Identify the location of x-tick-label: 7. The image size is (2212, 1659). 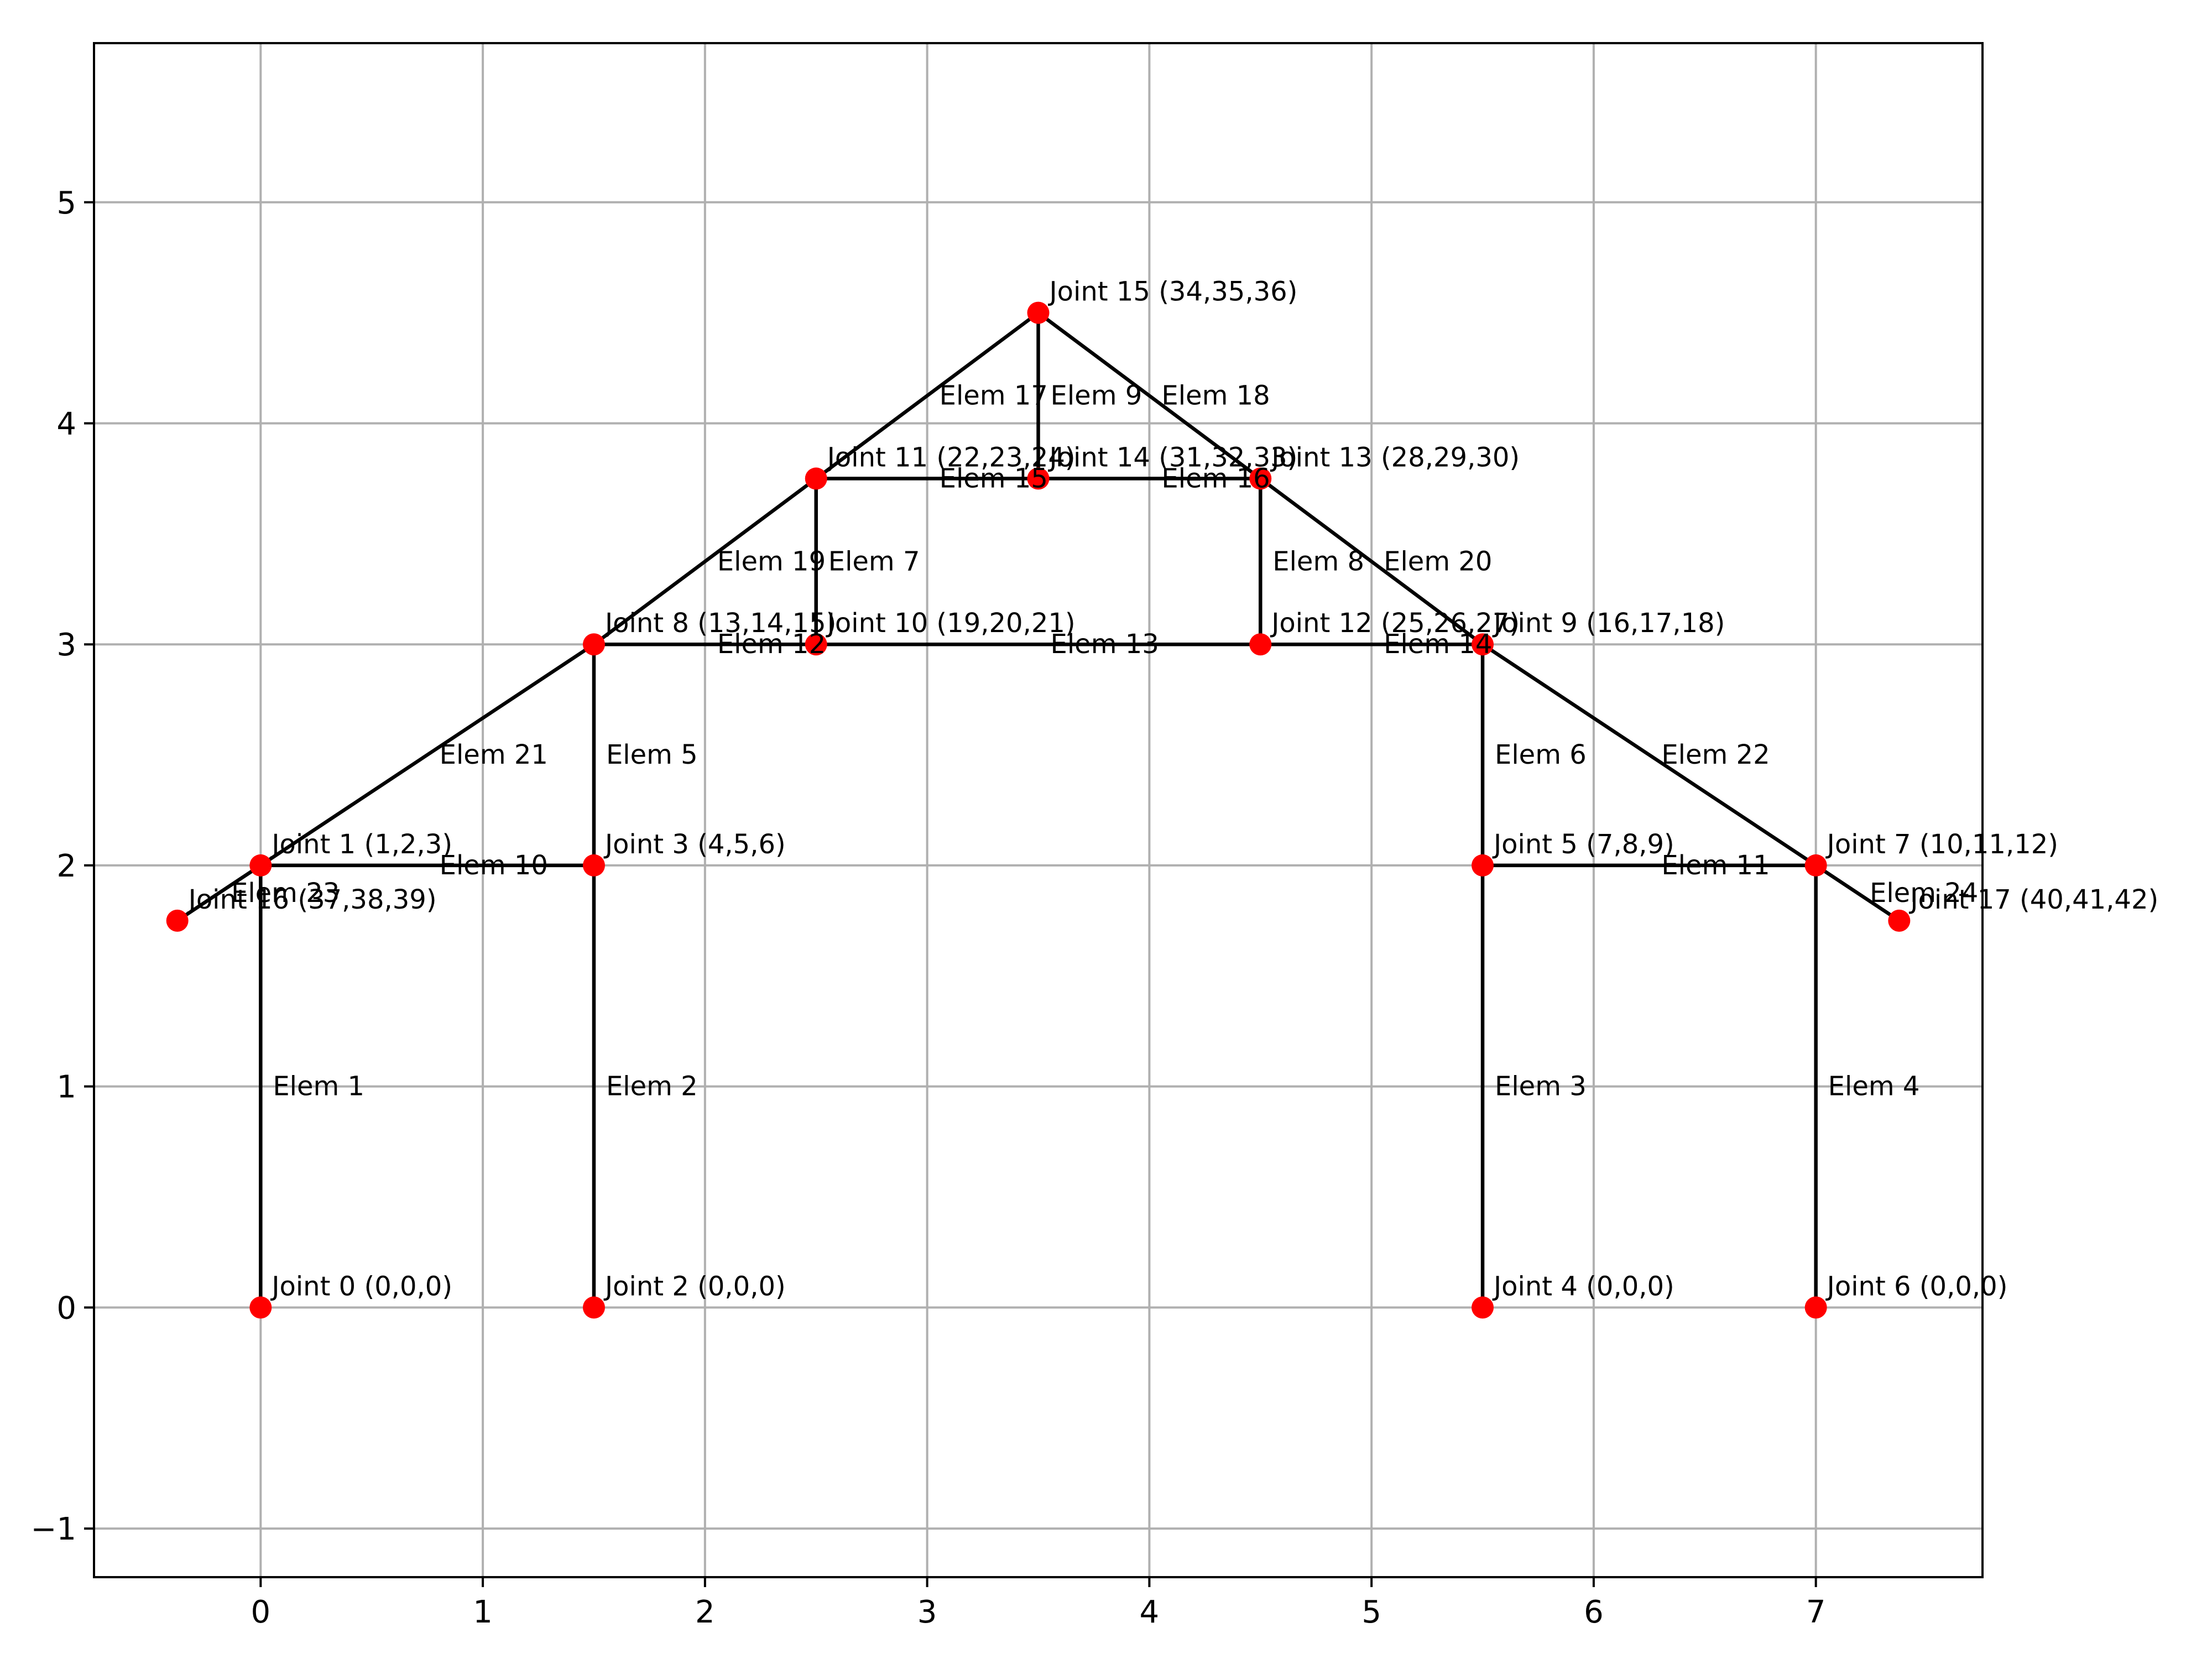
(1816, 1612).